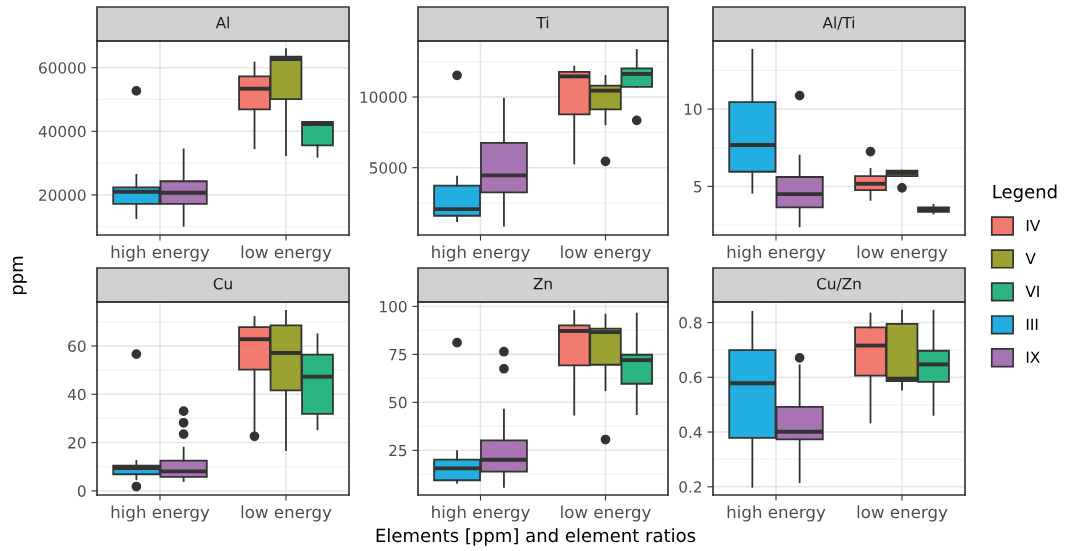 The height and width of the screenshot is (551, 1071). Describe the element at coordinates (76, 394) in the screenshot. I see `y-tick-label: 40` at that location.